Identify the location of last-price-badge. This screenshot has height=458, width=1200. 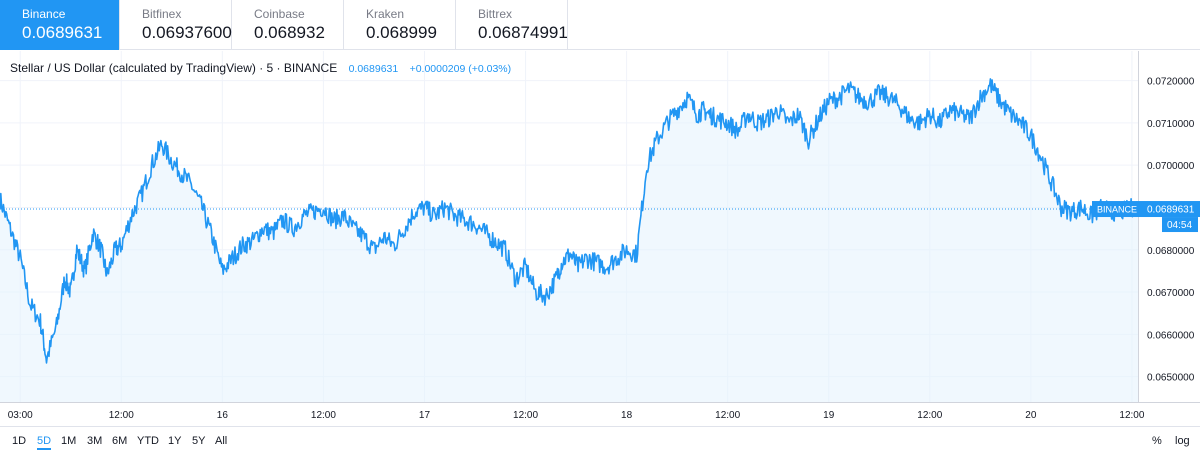
(1146, 209).